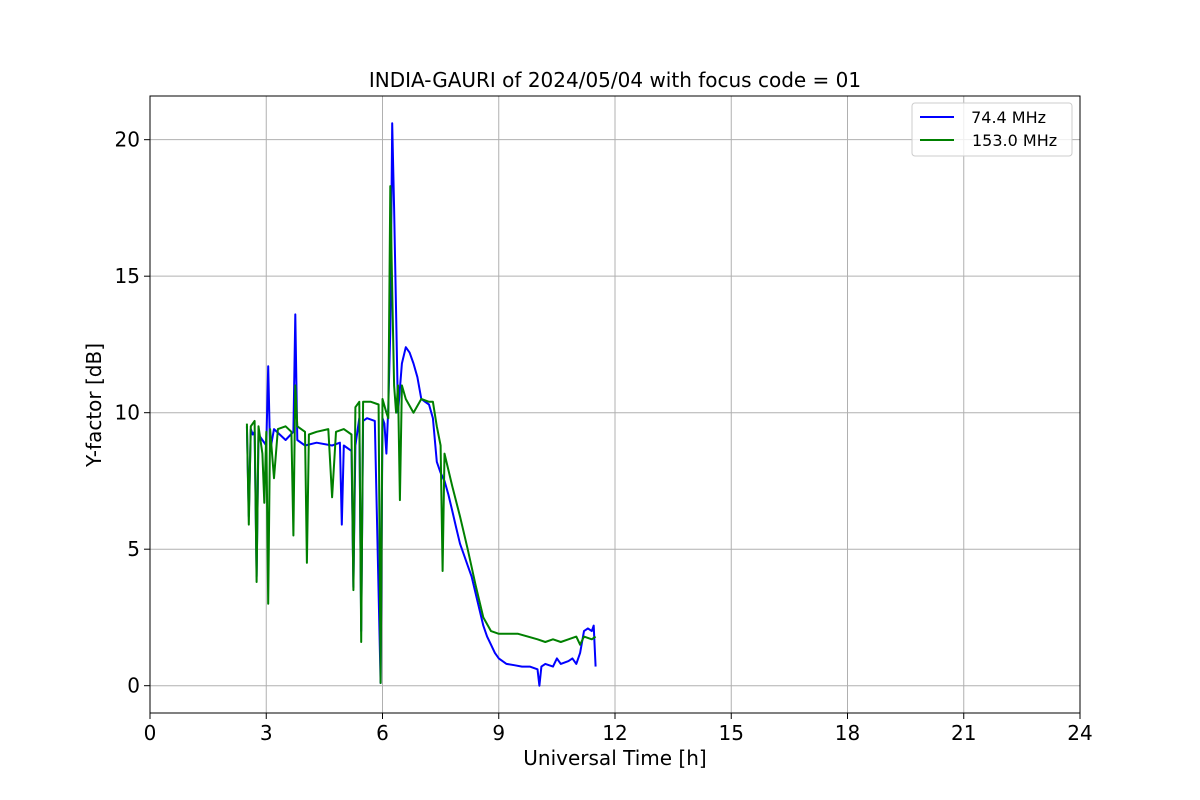 Image resolution: width=1200 pixels, height=800 pixels. What do you see at coordinates (382, 733) in the screenshot?
I see `x-tick-label: 6` at bounding box center [382, 733].